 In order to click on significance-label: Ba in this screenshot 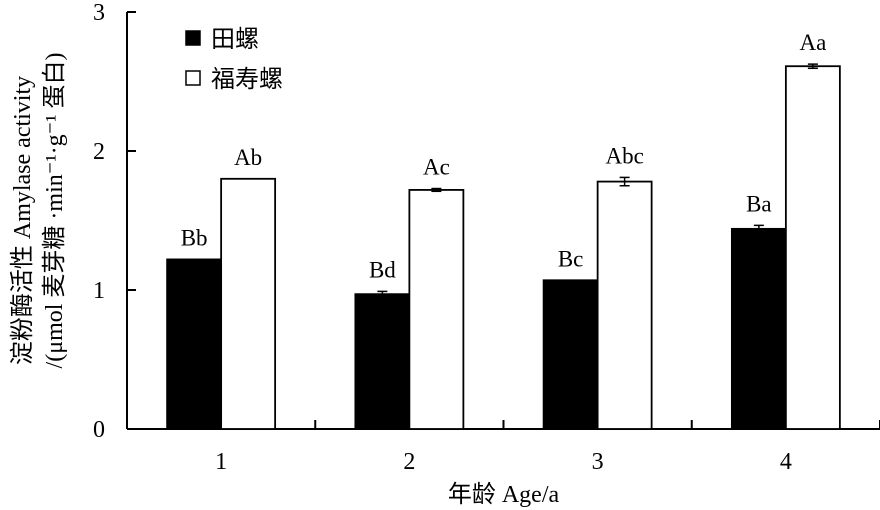, I will do `click(759, 203)`.